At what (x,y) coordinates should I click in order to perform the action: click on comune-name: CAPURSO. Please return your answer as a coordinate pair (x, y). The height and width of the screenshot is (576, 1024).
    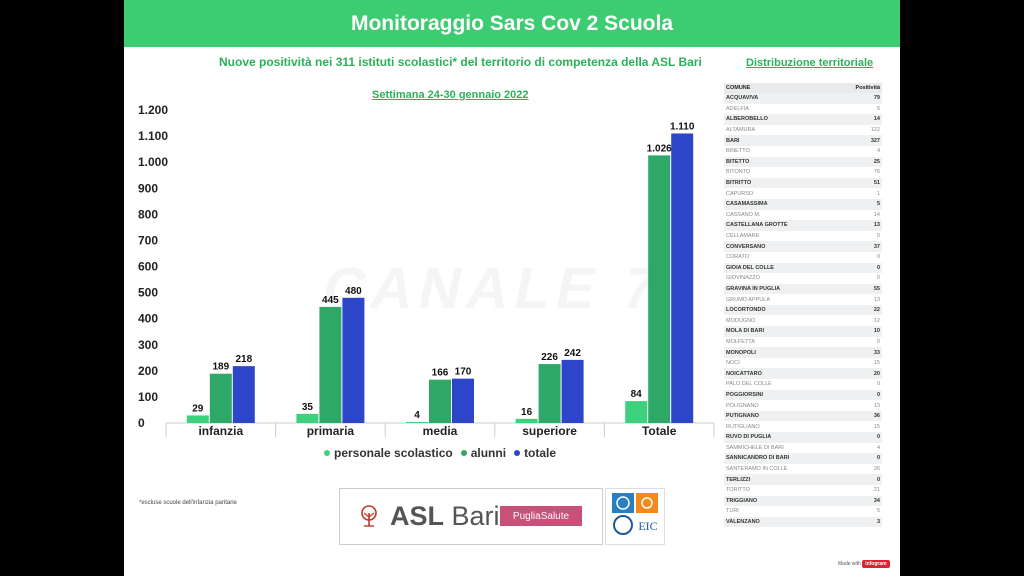
    Looking at the image, I should click on (740, 193).